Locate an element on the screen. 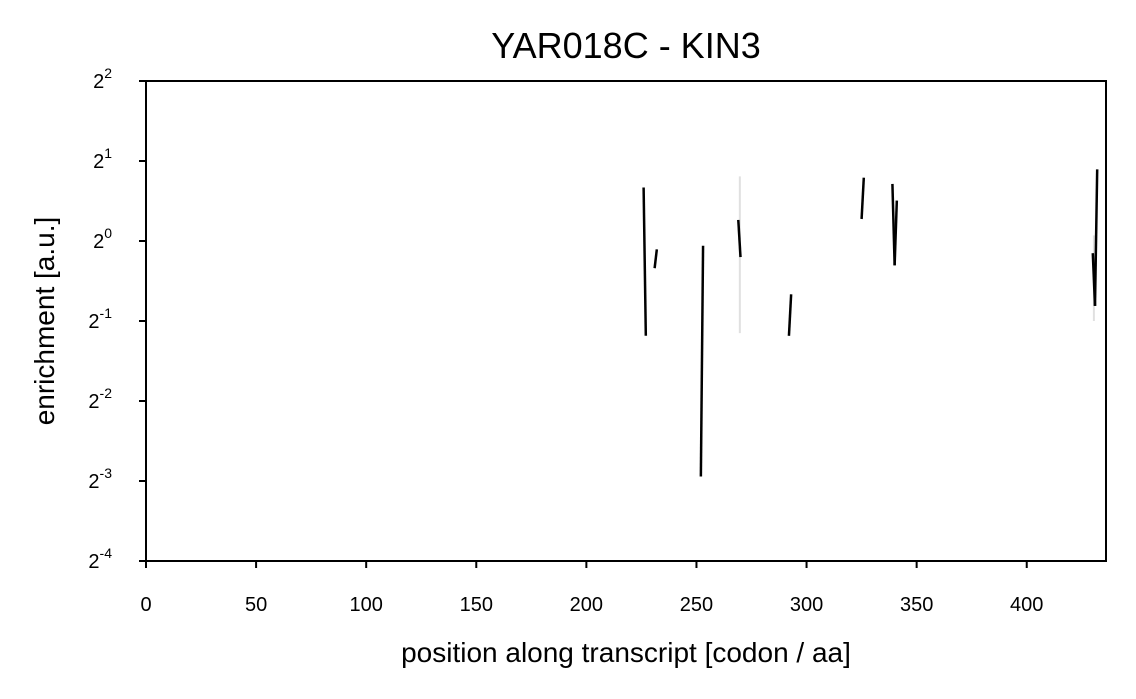  y-tick-label--4: 2-4 is located at coordinates (100, 559).